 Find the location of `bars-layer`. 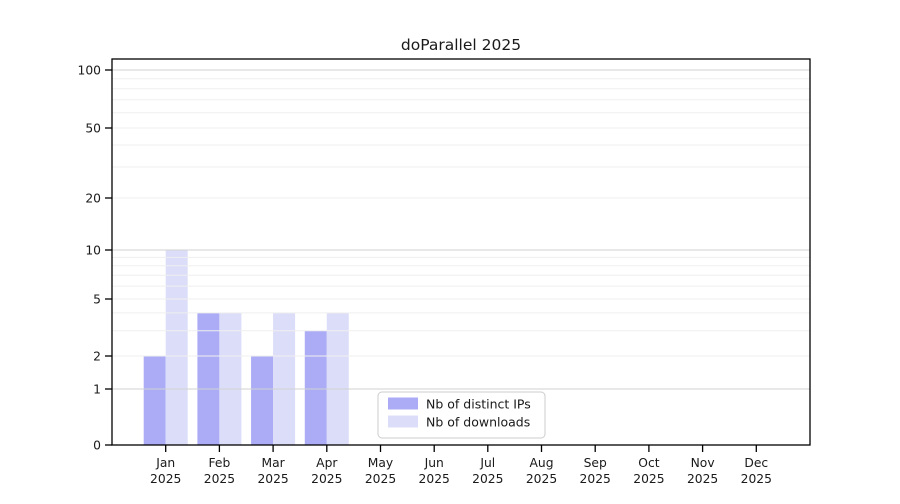

bars-layer is located at coordinates (246, 347).